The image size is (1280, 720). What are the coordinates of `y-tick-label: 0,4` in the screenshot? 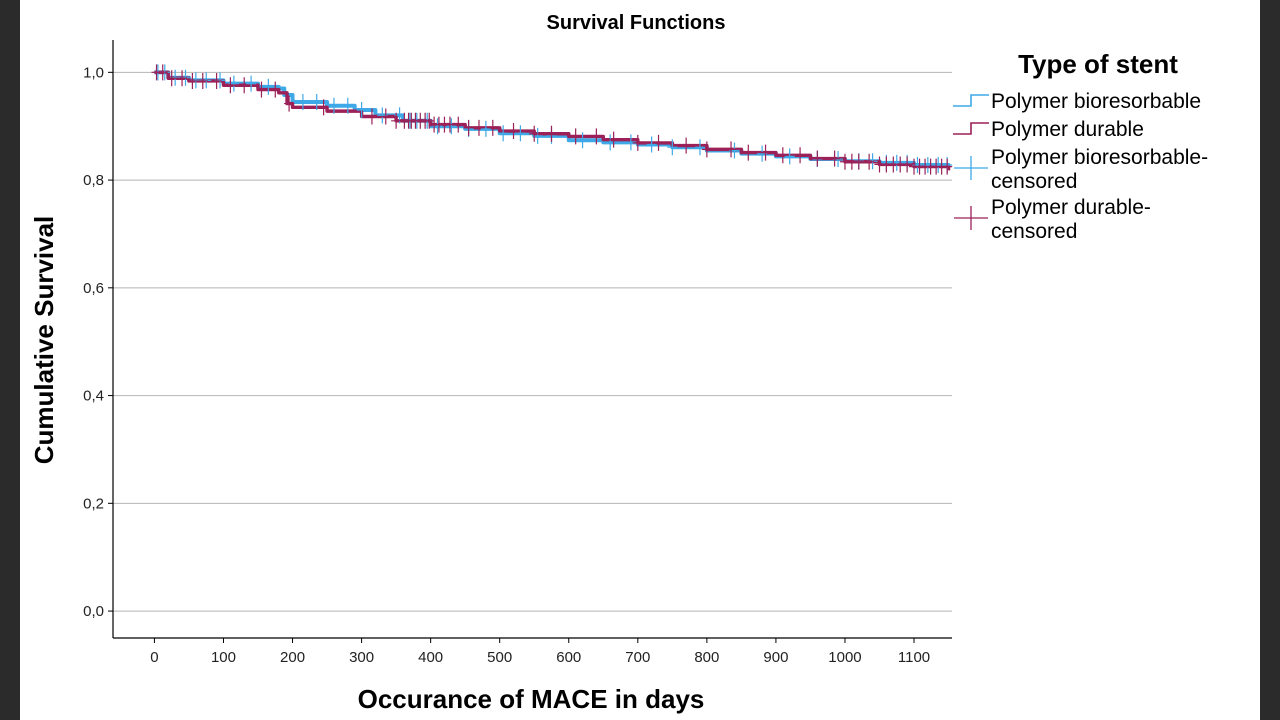 It's located at (93, 396).